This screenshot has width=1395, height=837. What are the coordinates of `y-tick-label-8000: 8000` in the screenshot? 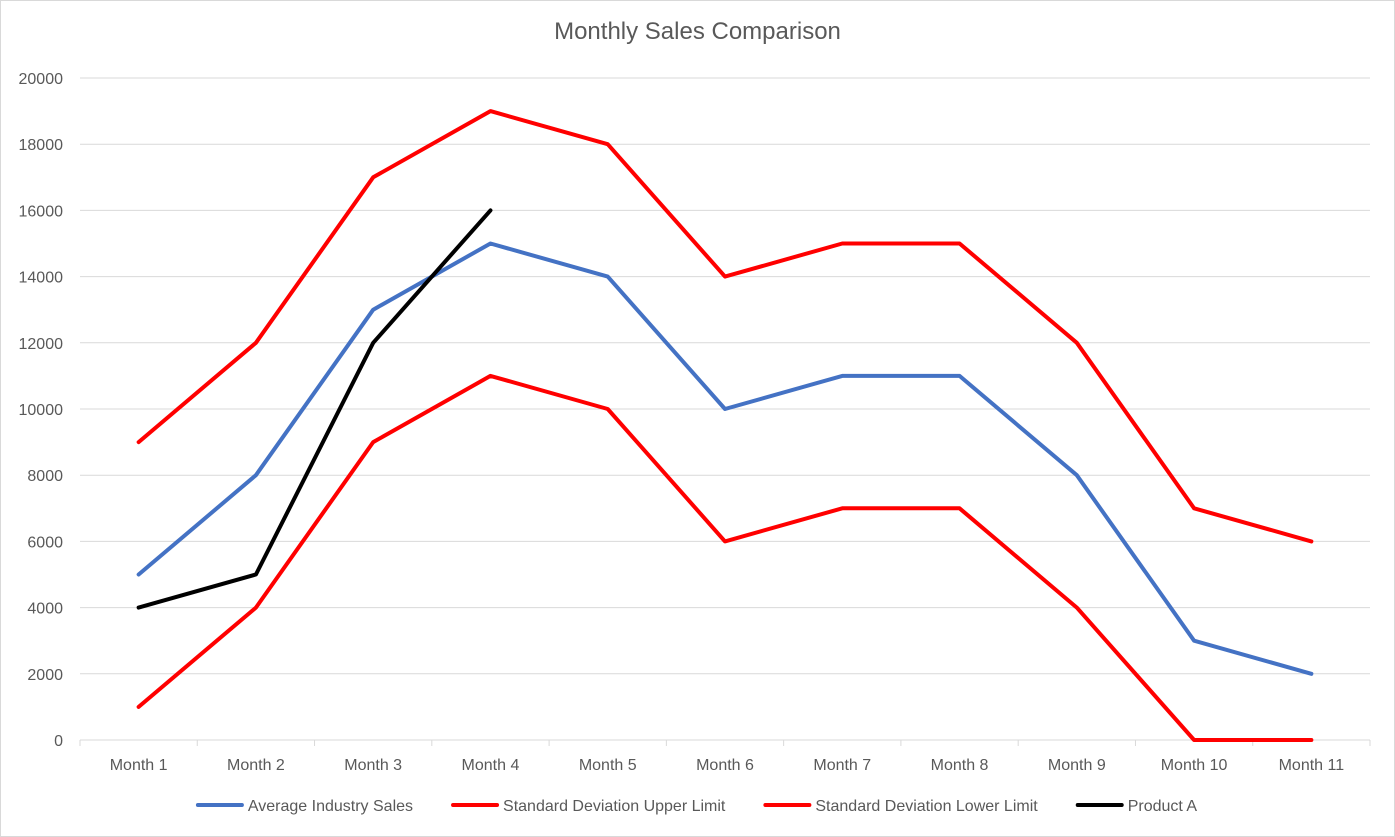 It's located at (45, 476).